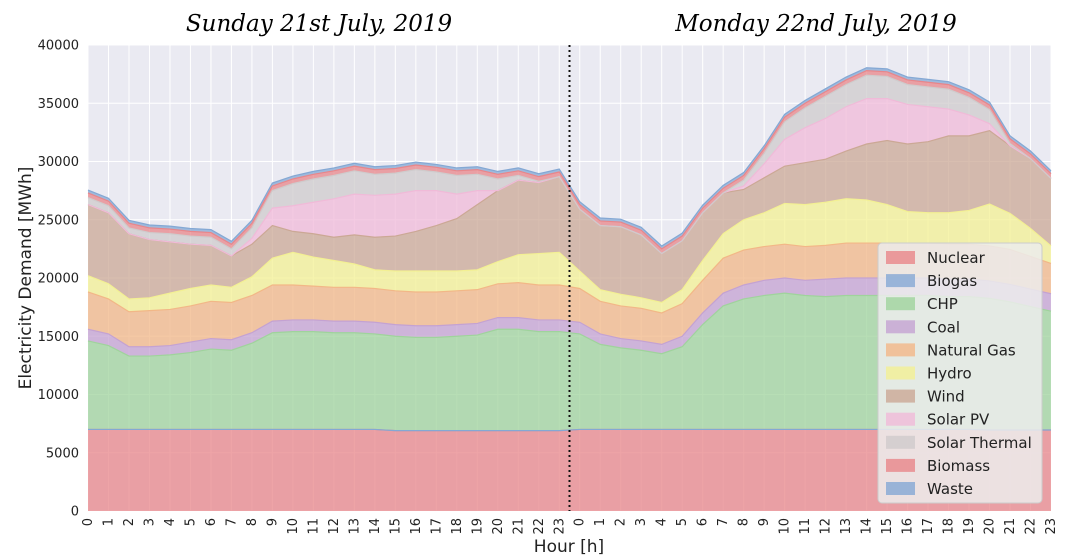 Image resolution: width=1083 pixels, height=559 pixels. What do you see at coordinates (252, 522) in the screenshot?
I see `x-tick-label-8: 8` at bounding box center [252, 522].